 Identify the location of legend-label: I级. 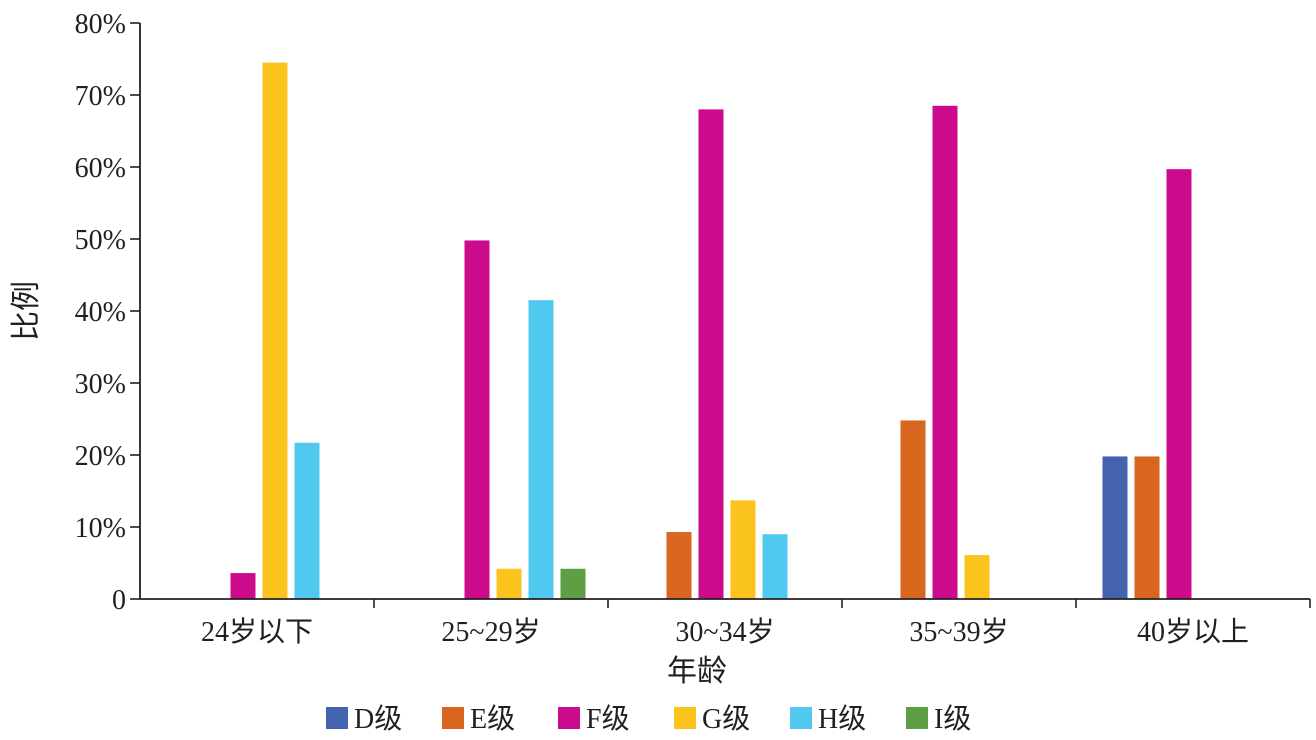
(952, 719).